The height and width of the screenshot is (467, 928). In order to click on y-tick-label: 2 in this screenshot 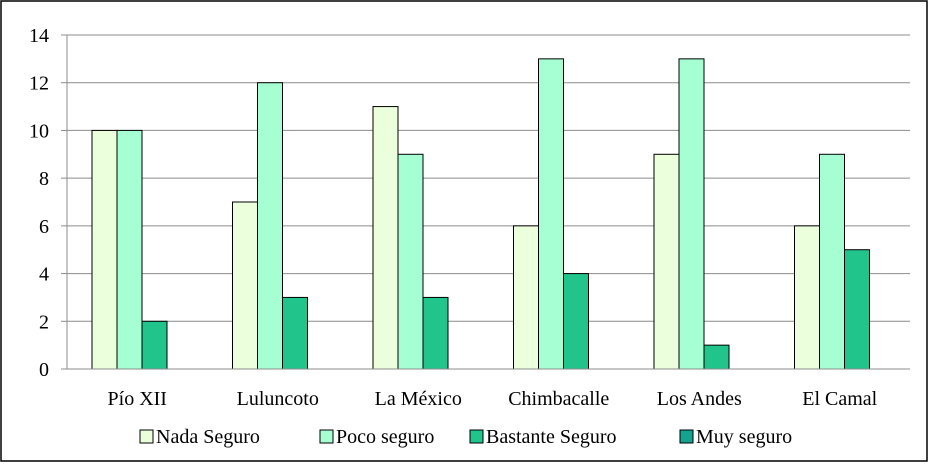, I will do `click(44, 322)`.